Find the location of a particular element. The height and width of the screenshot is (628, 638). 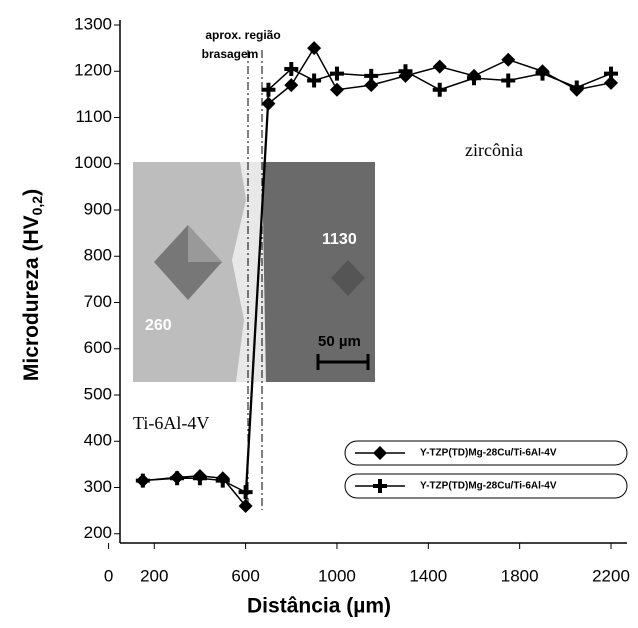

annotation: zircônia is located at coordinates (494, 150).